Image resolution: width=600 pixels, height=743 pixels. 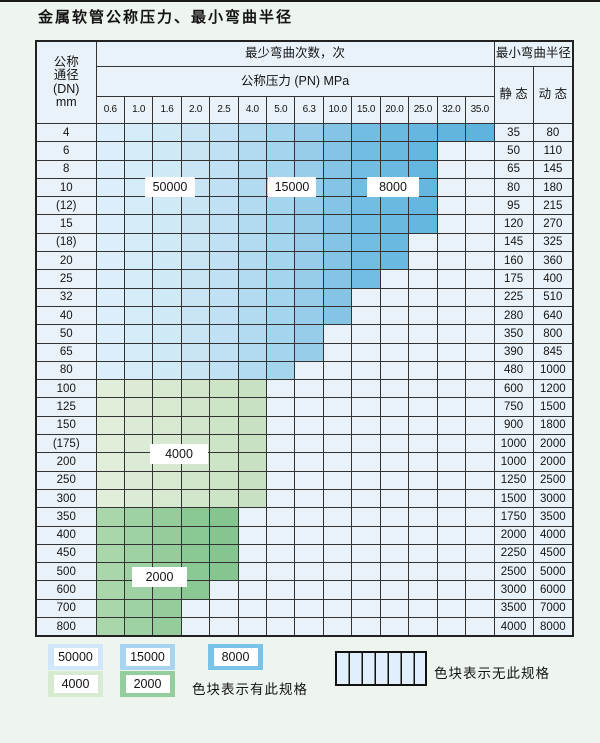 I want to click on spec-cell-200-10.0, so click(x=337, y=462).